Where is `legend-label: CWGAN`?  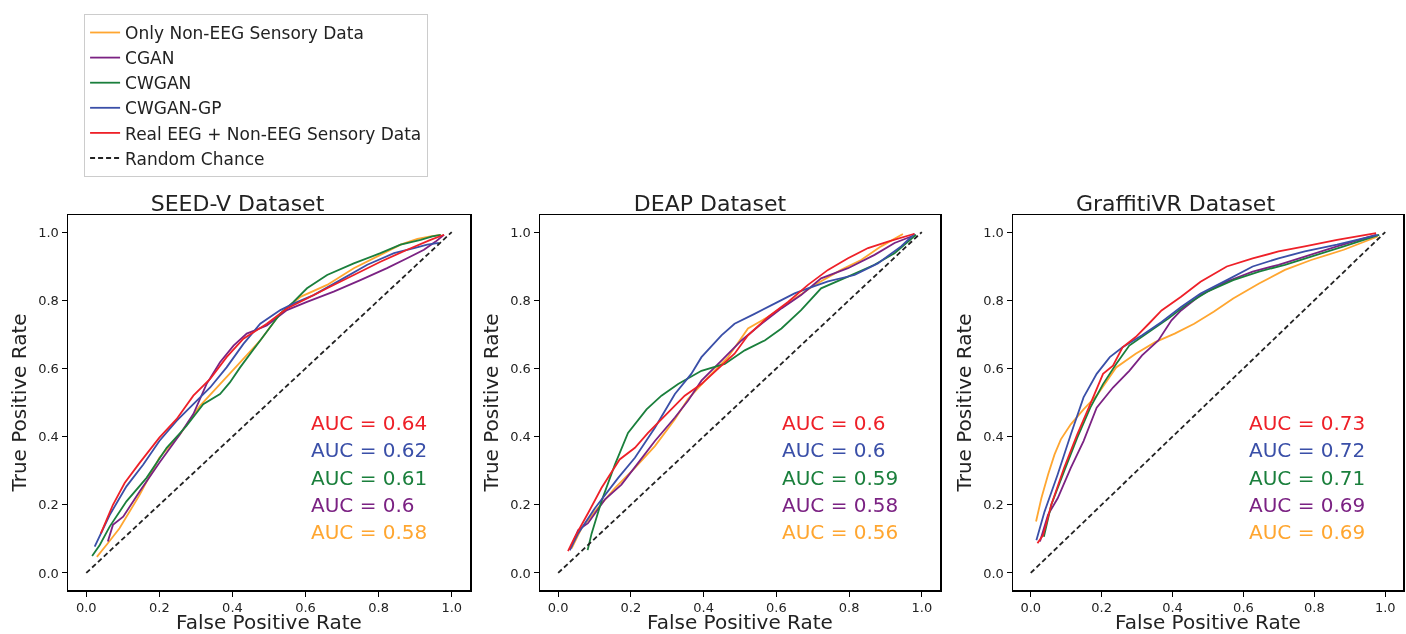 legend-label: CWGAN is located at coordinates (158, 83).